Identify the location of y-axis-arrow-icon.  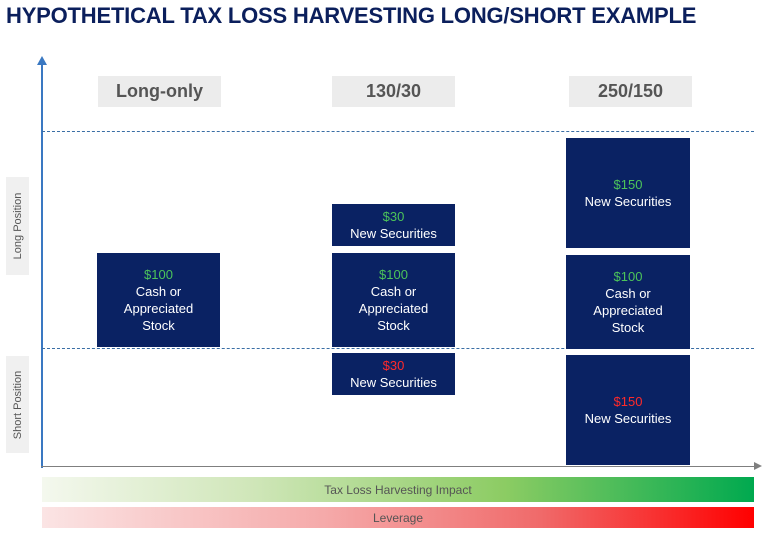
(42, 60).